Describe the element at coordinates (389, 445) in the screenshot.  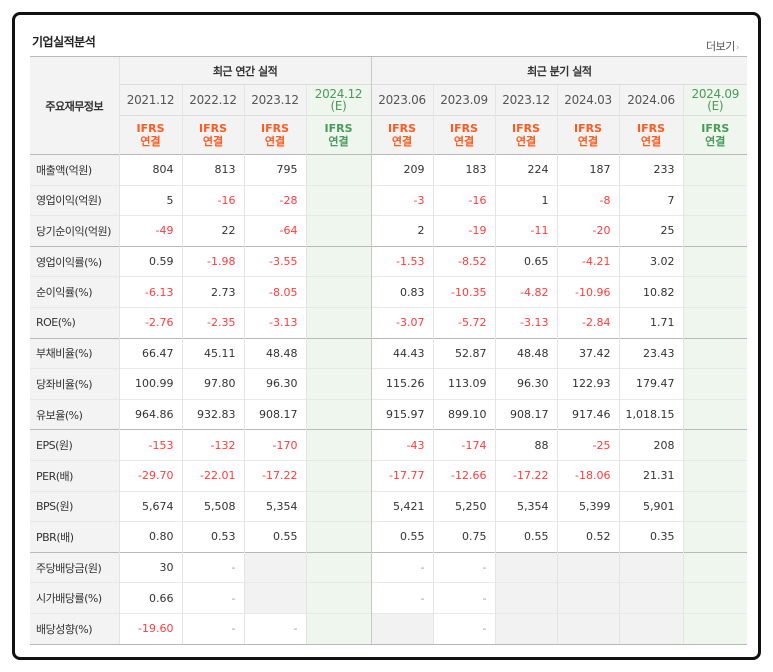
I see `table-row: EPS(원) -153 -132 -170 -43 -174 88 -25 208` at that location.